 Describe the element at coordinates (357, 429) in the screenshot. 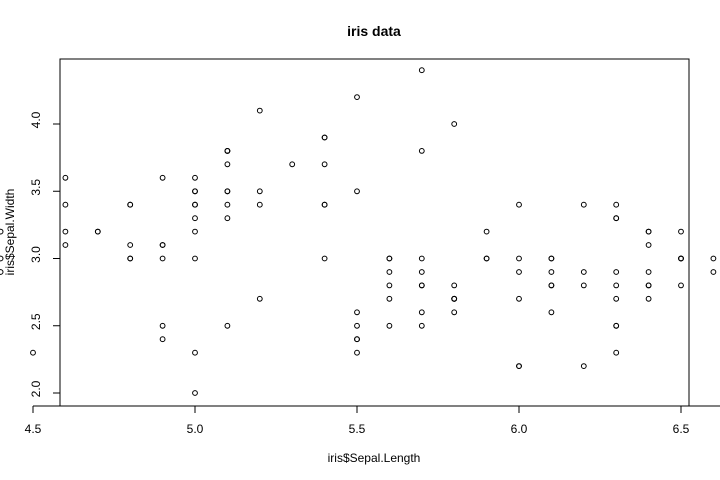

I see `x-tick-label: 5.5` at that location.